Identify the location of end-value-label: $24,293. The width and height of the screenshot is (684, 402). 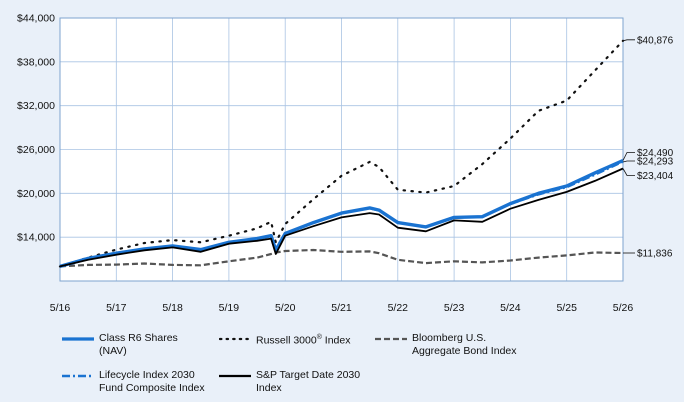
(655, 161).